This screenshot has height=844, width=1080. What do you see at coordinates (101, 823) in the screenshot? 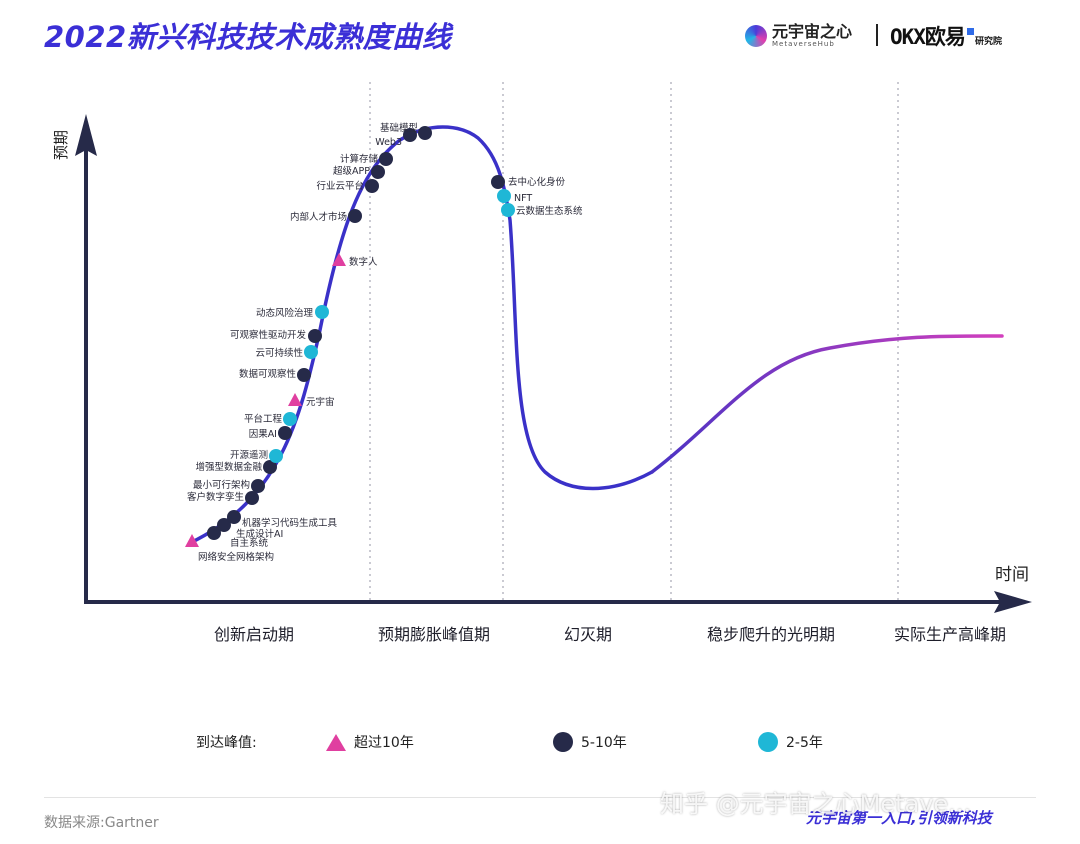
I see `data-source: 数据来源:Gartner` at bounding box center [101, 823].